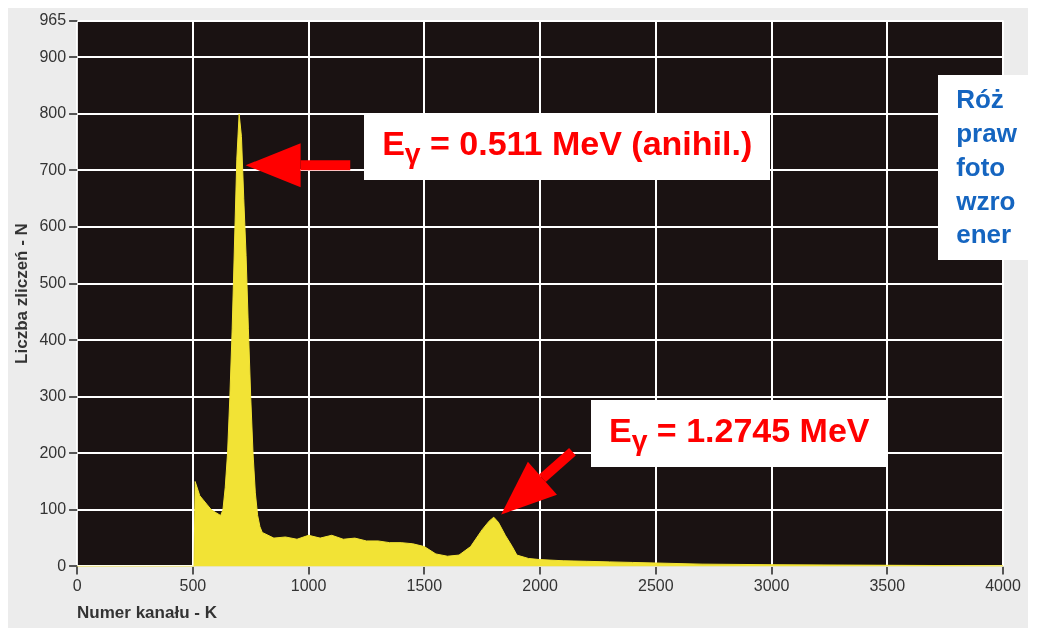 Image resolution: width=1039 pixels, height=639 pixels. Describe the element at coordinates (540, 586) in the screenshot. I see `x-tick-label: 2000` at that location.